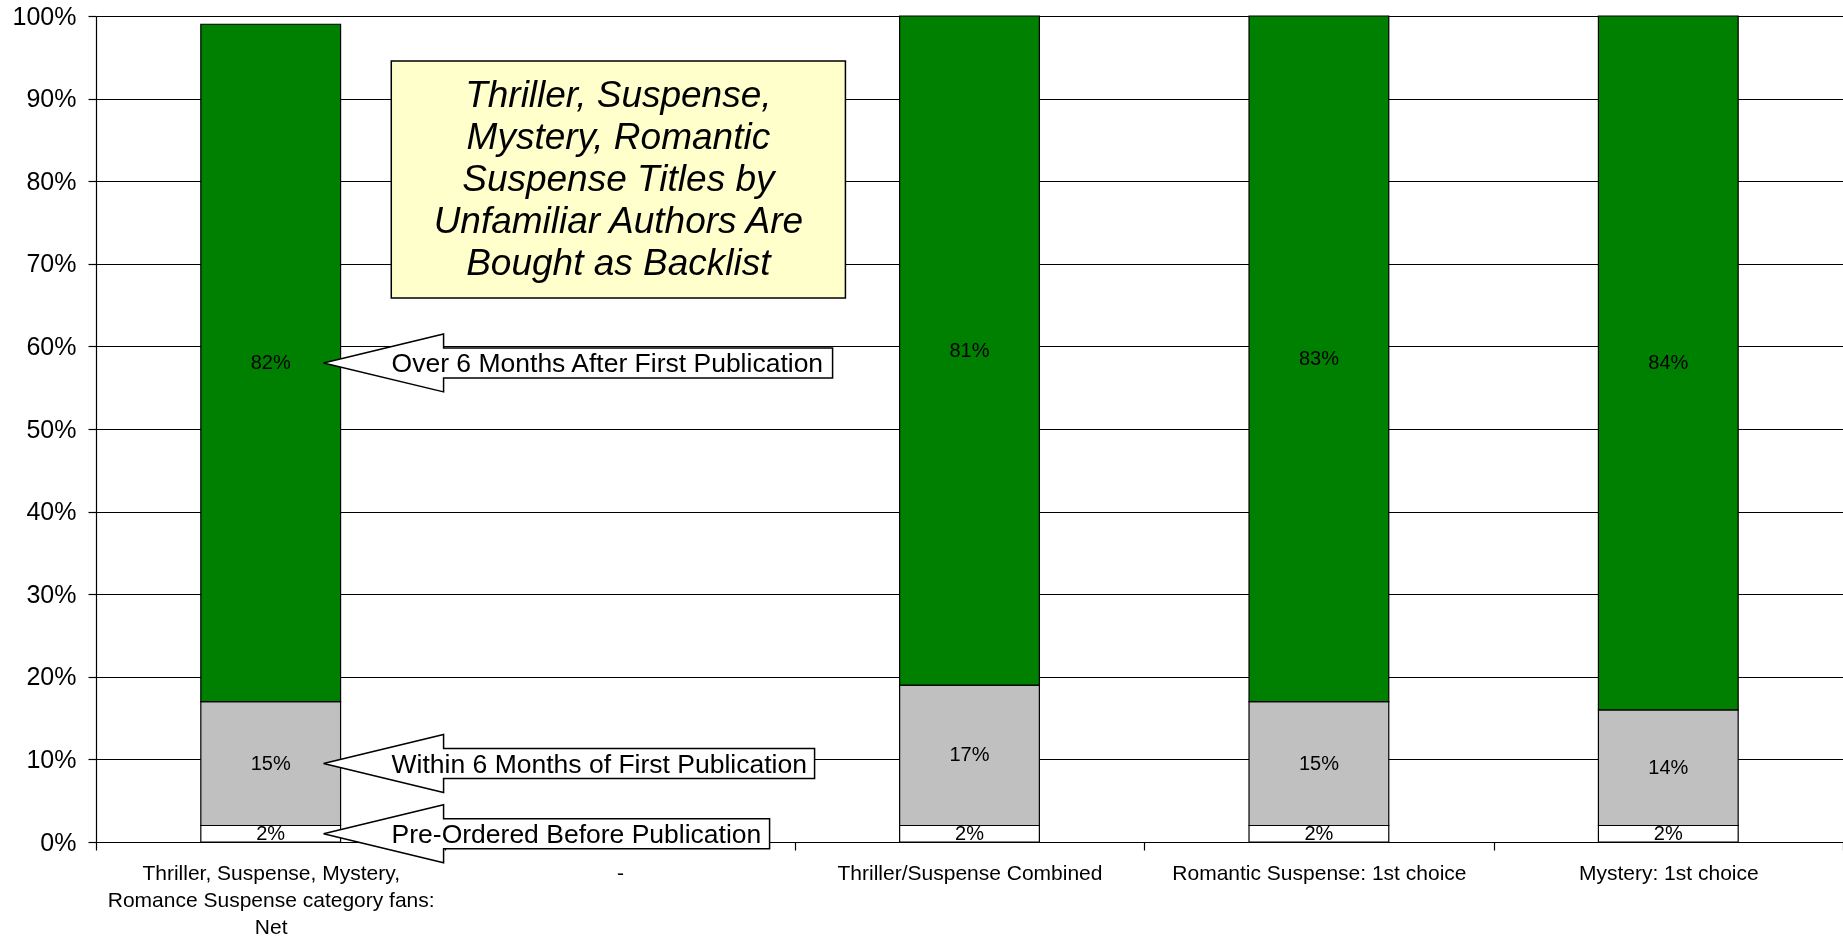 This screenshot has width=1843, height=938. What do you see at coordinates (970, 872) in the screenshot?
I see `x-tick-label: Thriller/Suspense Combined` at bounding box center [970, 872].